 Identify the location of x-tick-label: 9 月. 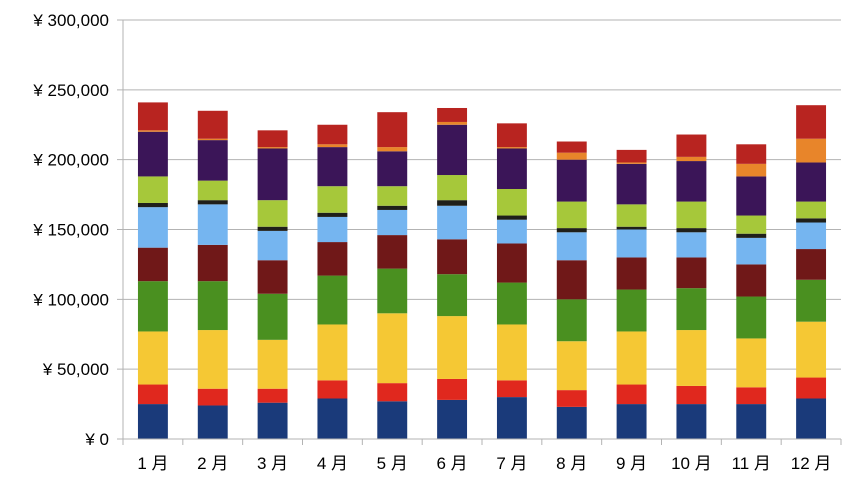
(631, 463).